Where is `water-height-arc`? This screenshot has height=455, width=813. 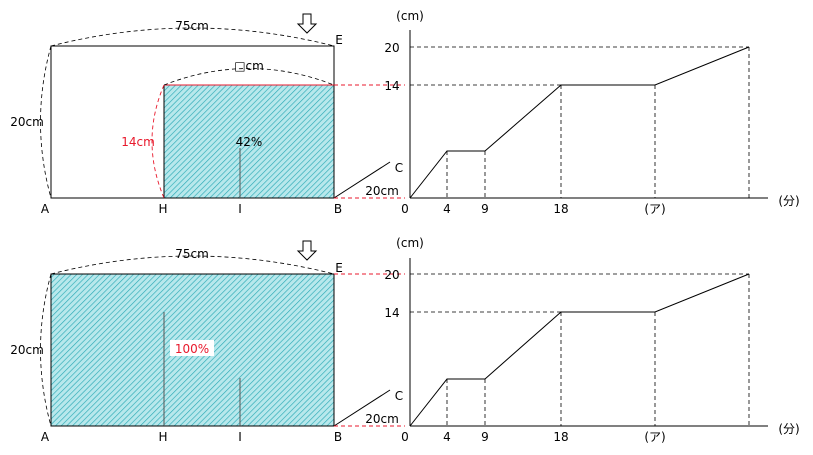 water-height-arc is located at coordinates (158, 141).